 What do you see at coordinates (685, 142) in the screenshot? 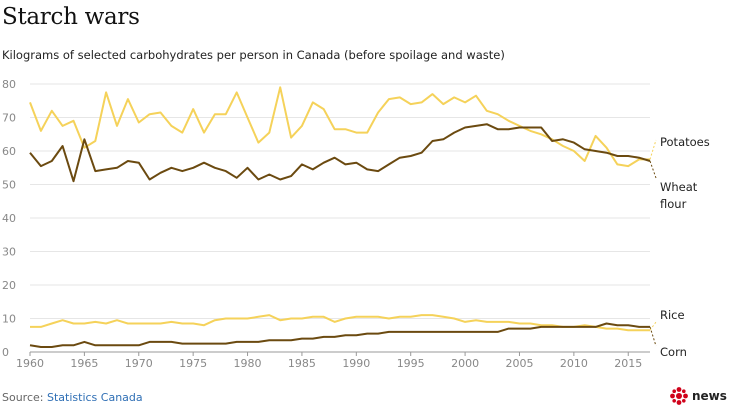
I see `label-potatoes: Potatoes` at bounding box center [685, 142].